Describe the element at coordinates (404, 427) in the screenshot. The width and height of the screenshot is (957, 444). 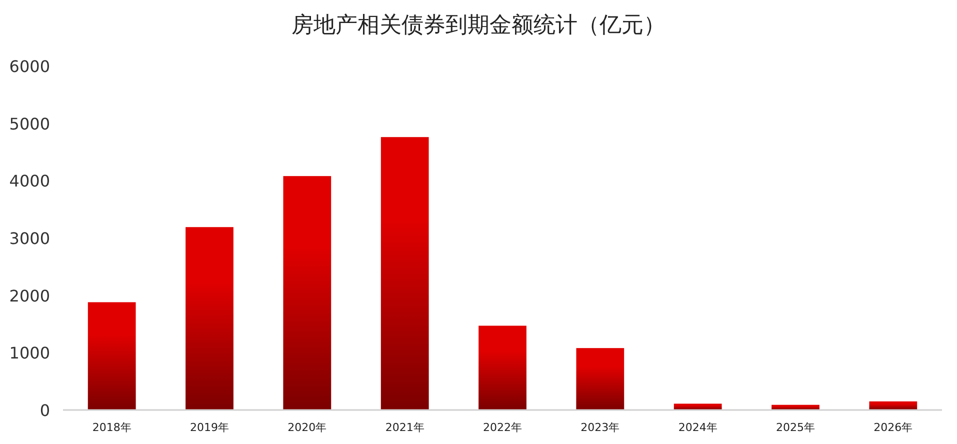
I see `x-tick-label: 2021年` at that location.